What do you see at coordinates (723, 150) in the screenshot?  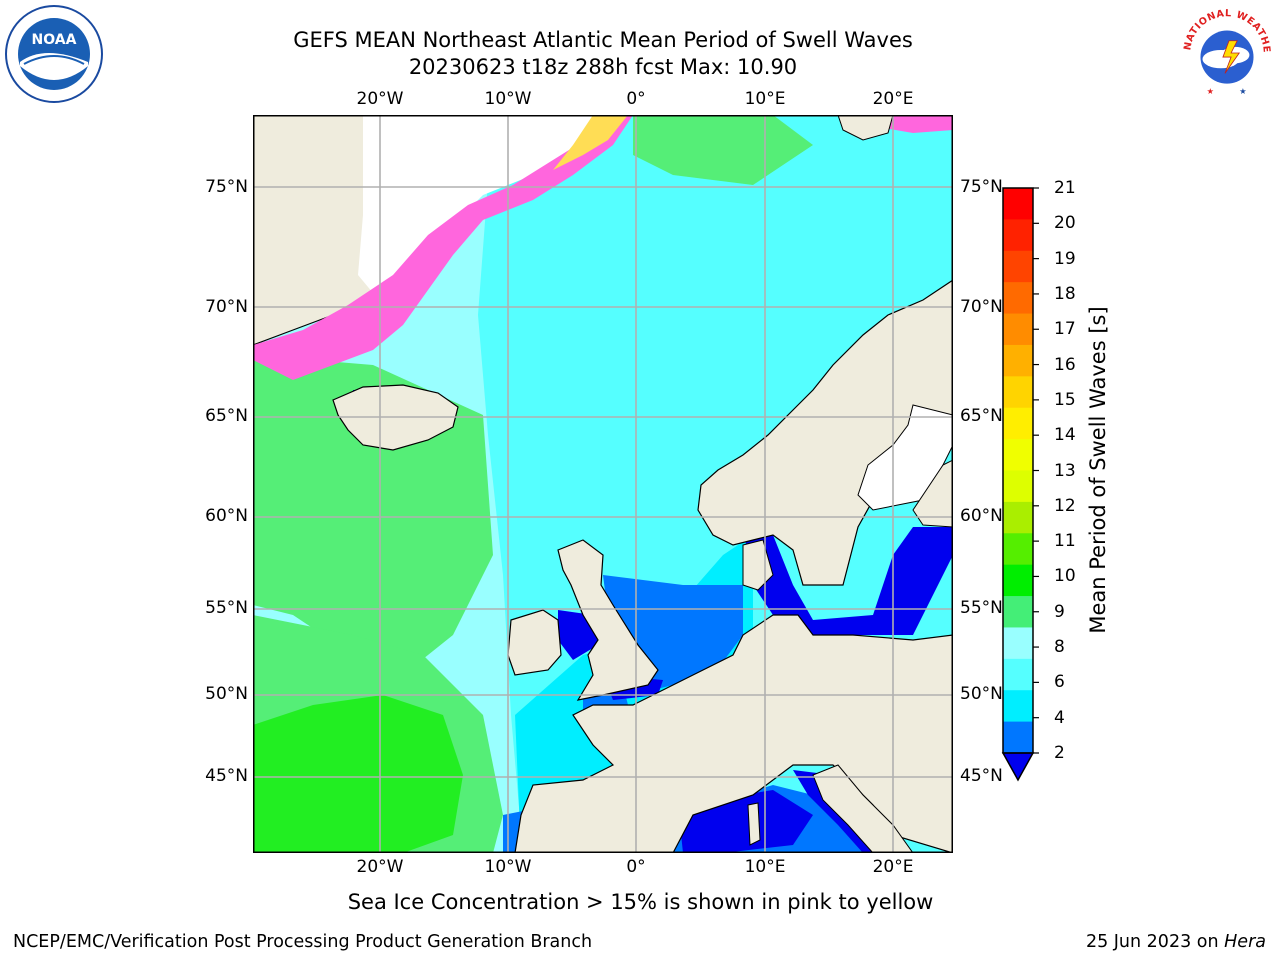 I see `ocean-green-north` at bounding box center [723, 150].